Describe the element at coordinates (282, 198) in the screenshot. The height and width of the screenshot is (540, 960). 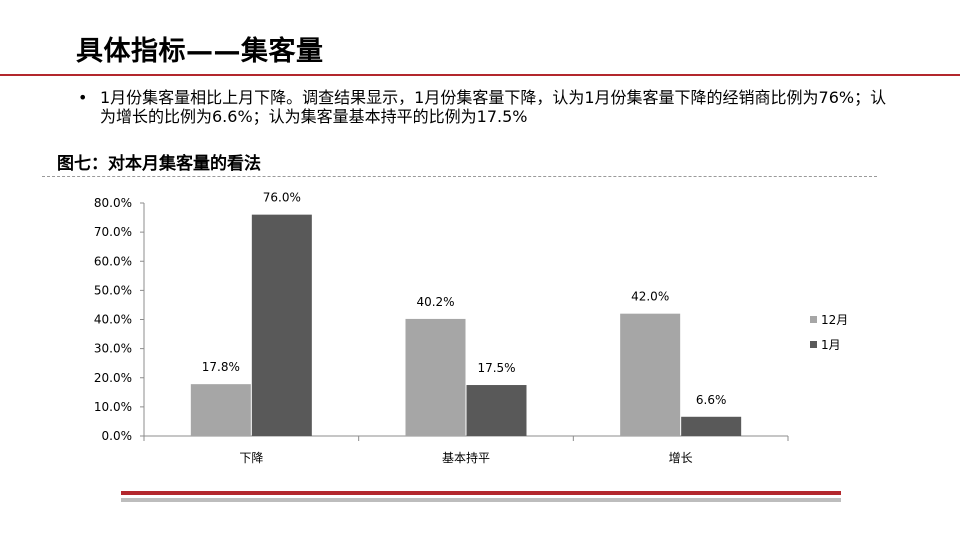
I see `data-label: 76.0%` at that location.